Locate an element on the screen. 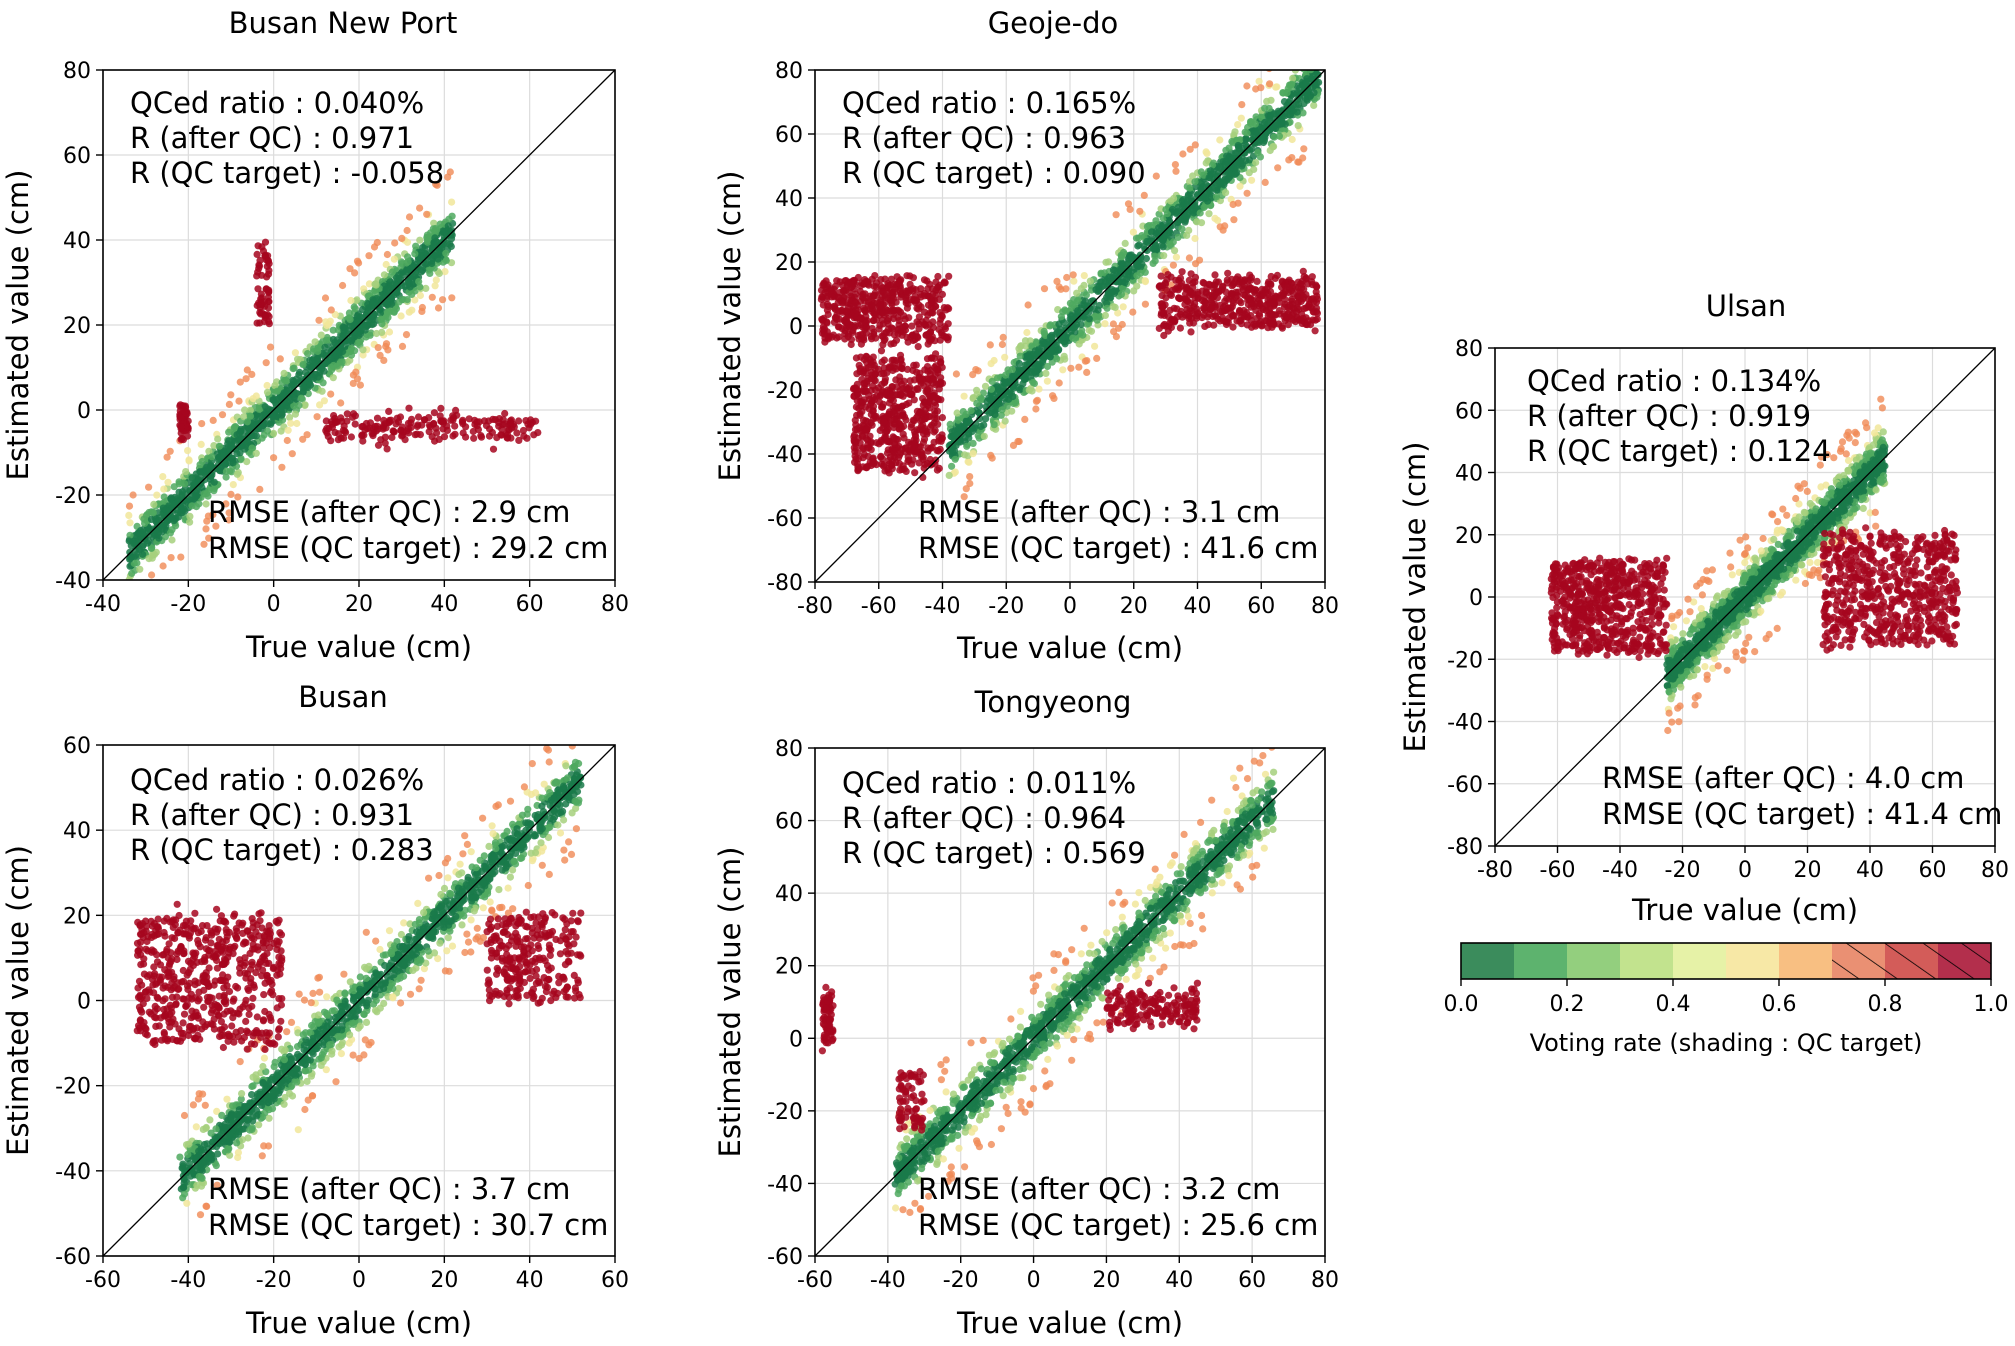 The height and width of the screenshot is (1346, 2015). y-tick-label: -40 is located at coordinates (73, 581).